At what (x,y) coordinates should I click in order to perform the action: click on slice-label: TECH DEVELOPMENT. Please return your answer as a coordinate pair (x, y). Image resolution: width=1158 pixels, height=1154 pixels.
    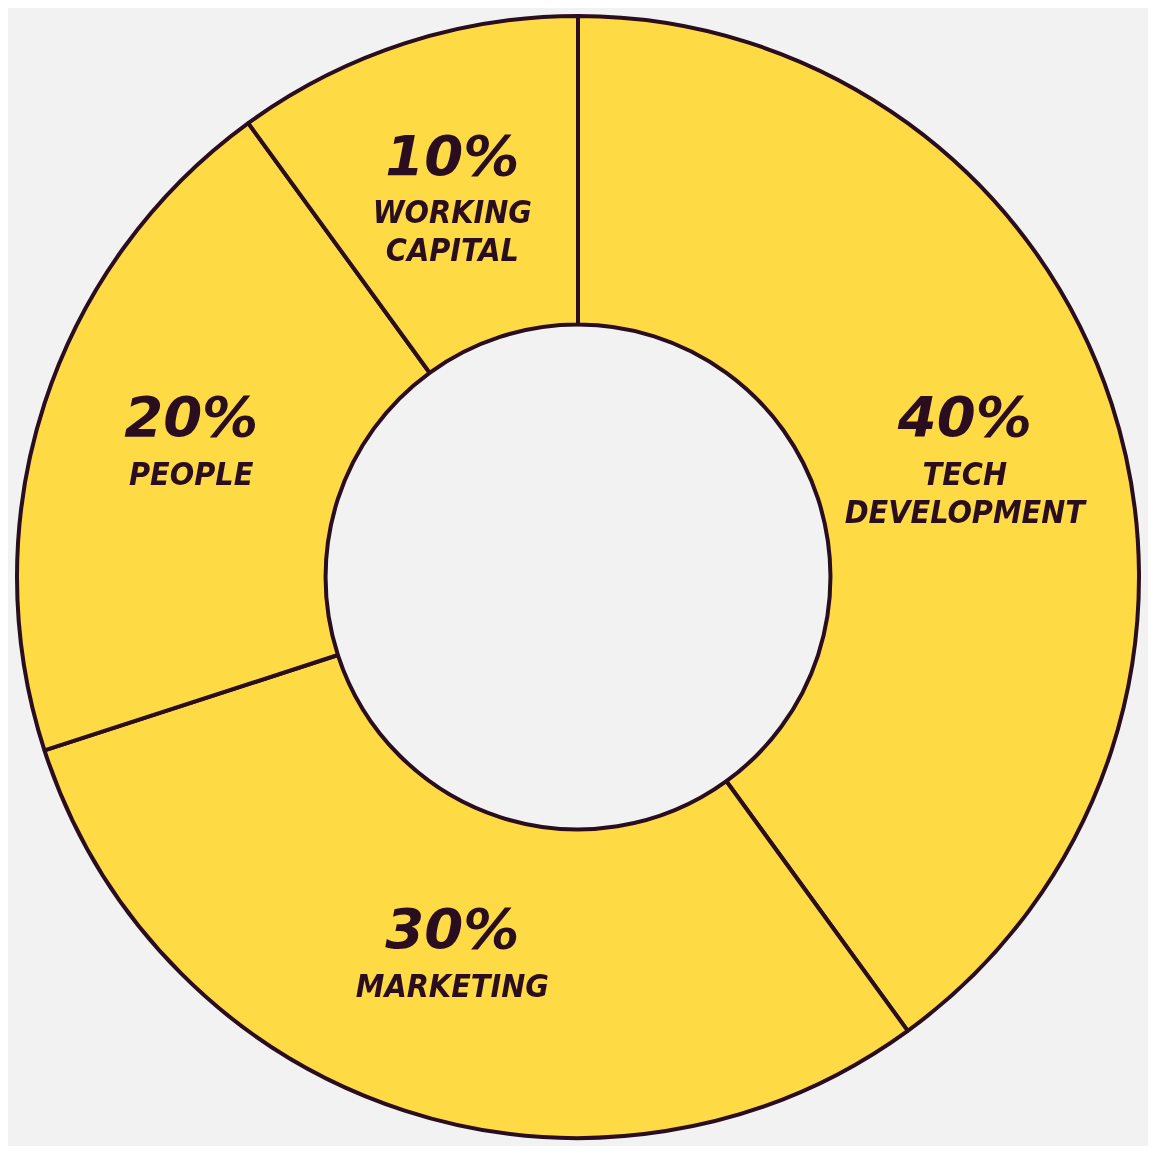
    Looking at the image, I should click on (966, 492).